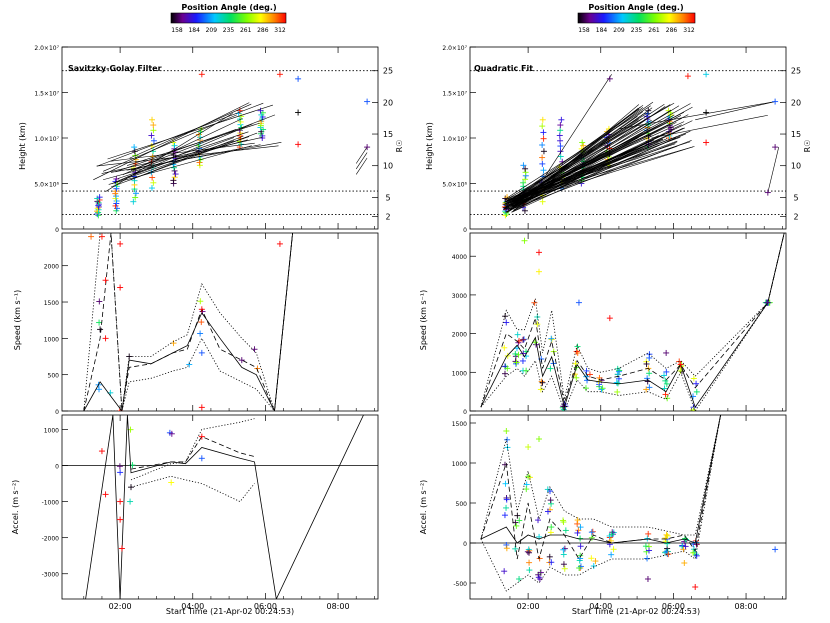 Image resolution: width=830 pixels, height=623 pixels. What do you see at coordinates (387, 216) in the screenshot?
I see `y2-tick-label: 2` at bounding box center [387, 216].